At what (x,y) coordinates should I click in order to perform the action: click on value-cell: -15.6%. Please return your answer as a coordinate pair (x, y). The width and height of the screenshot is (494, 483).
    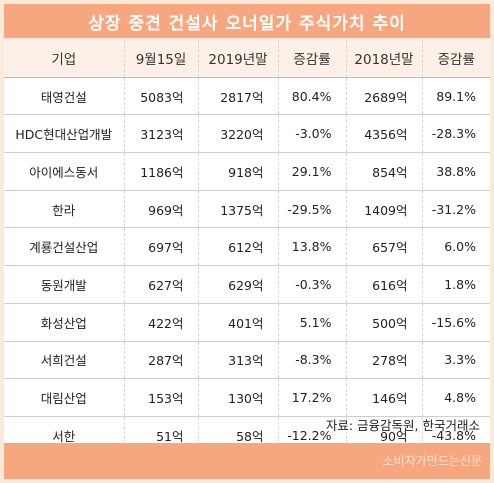
    Looking at the image, I should click on (456, 322).